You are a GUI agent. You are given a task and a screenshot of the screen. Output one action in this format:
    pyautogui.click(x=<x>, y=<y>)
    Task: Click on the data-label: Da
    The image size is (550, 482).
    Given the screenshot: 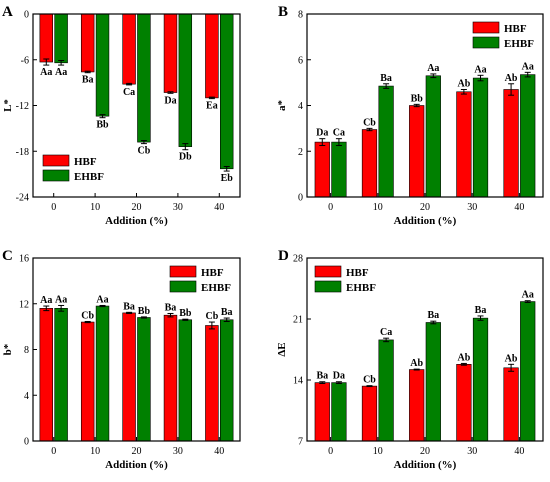 What is the action you would take?
    pyautogui.click(x=339, y=376)
    